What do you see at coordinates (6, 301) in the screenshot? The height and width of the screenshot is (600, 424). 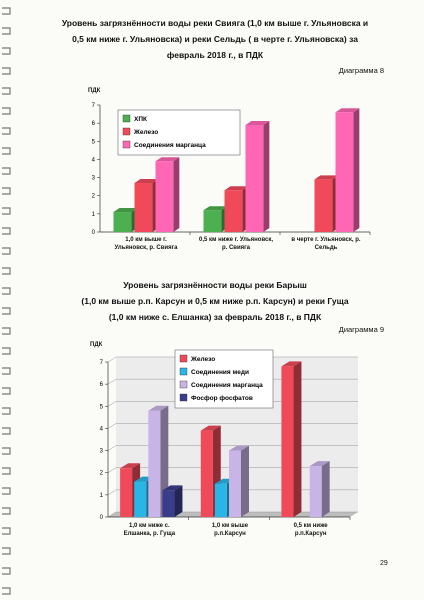 I see `binding` at bounding box center [6, 301].